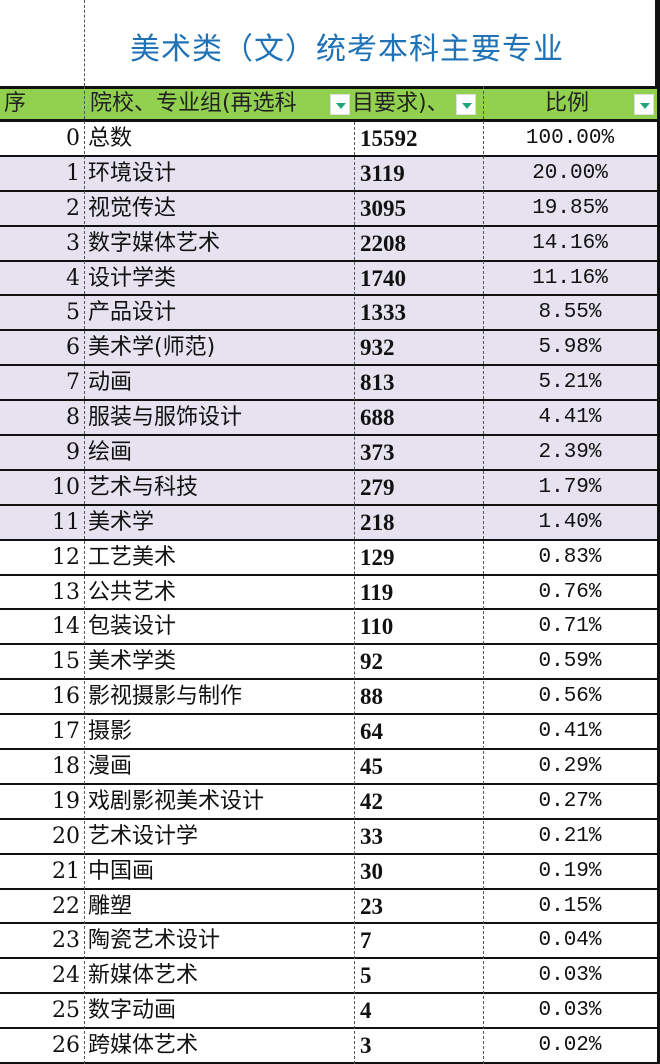 This screenshot has width=660, height=1064. Describe the element at coordinates (570, 836) in the screenshot. I see `major-ratio: 0.21%` at that location.